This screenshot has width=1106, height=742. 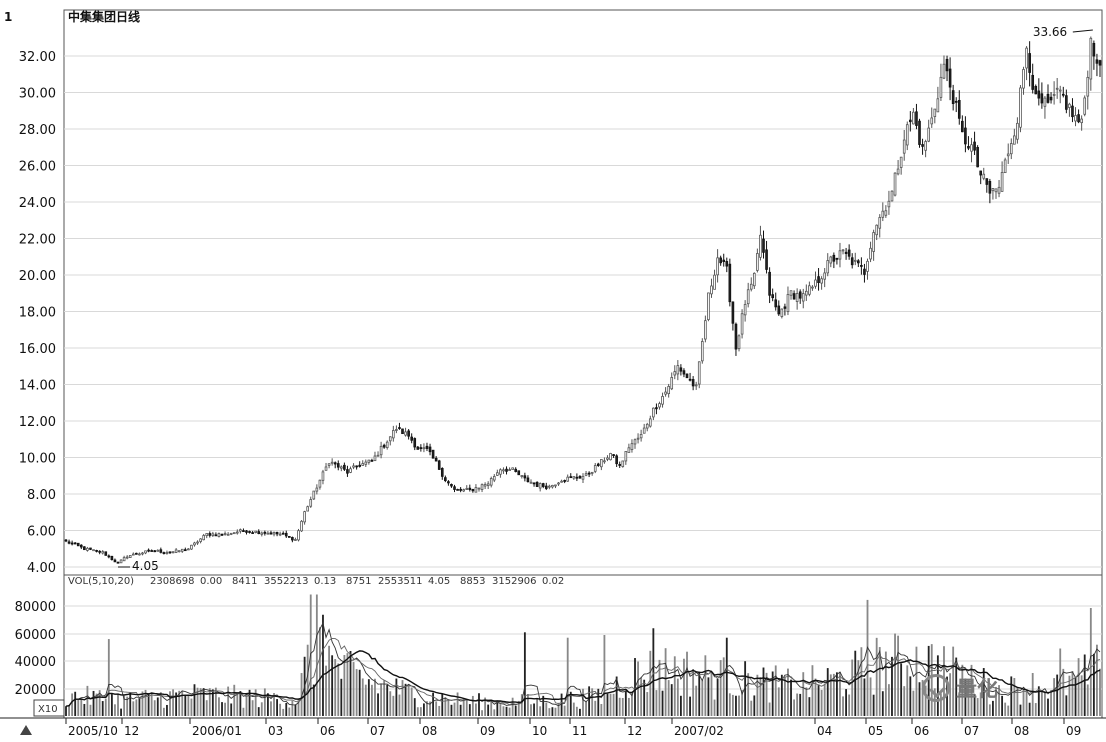 What do you see at coordinates (35, 662) in the screenshot?
I see `volume-tick-label: 40000` at bounding box center [35, 662].